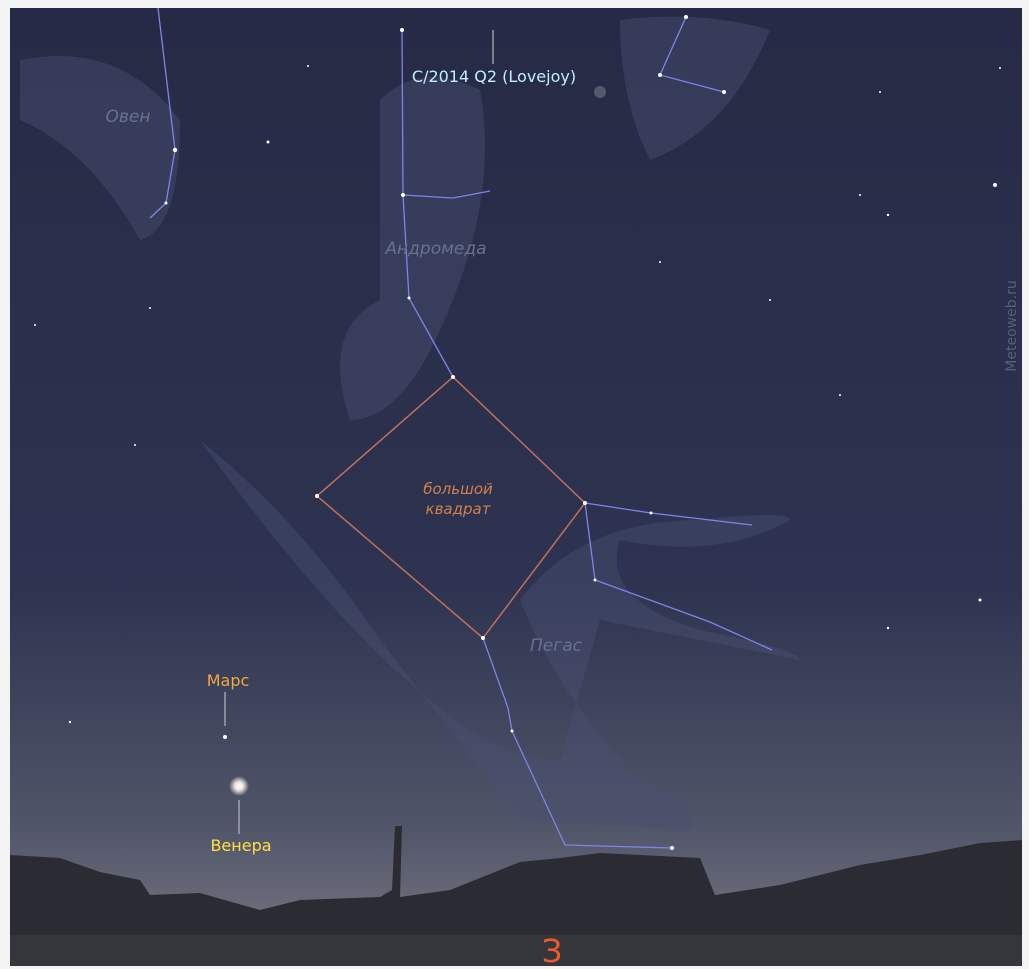 The width and height of the screenshot is (1029, 969). Describe the element at coordinates (552, 950) in the screenshot. I see `direction-label: З` at that location.